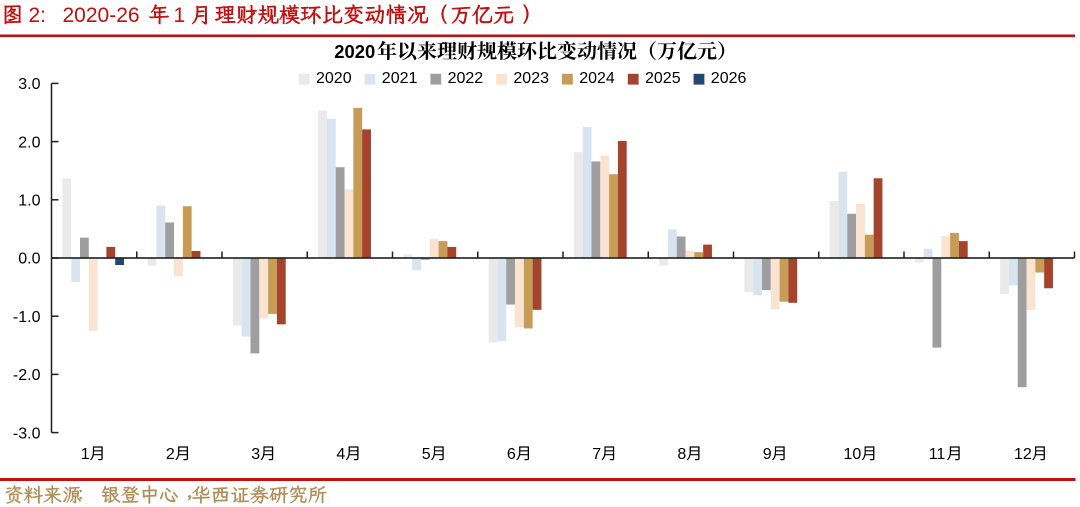 The image size is (1080, 507). Describe the element at coordinates (27, 433) in the screenshot. I see `svg-text: -3.0` at that location.